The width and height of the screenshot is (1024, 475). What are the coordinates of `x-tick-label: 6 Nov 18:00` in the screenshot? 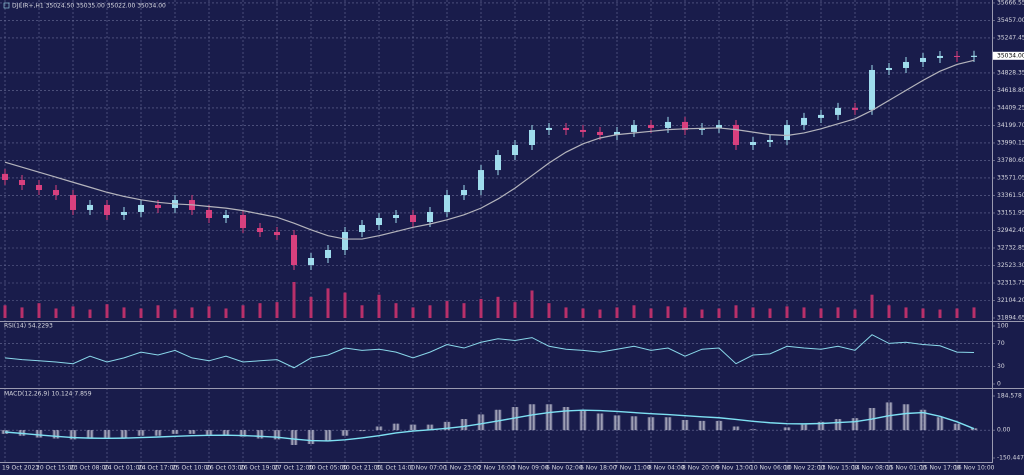 It's located at (598, 468).